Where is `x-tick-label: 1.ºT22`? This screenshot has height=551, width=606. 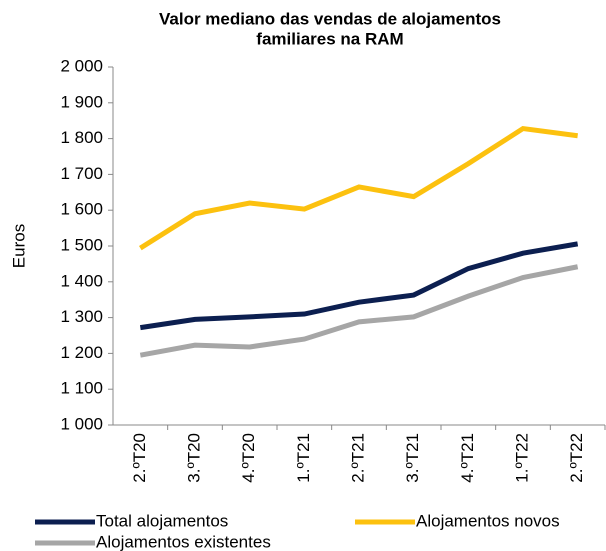
x-tick-label: 1.ºT22 is located at coordinates (521, 458).